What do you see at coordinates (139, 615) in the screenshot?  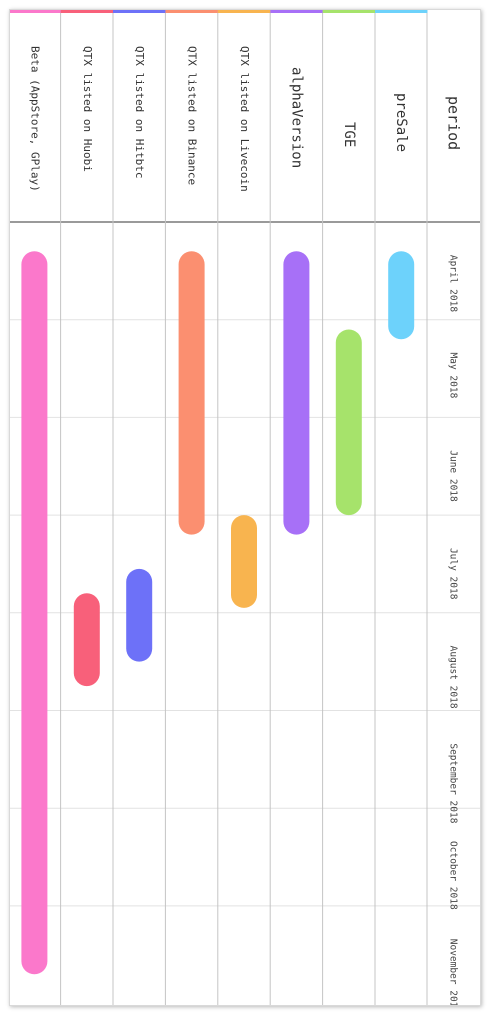 I see `bar-qtx-listed-on-hitbtc` at bounding box center [139, 615].